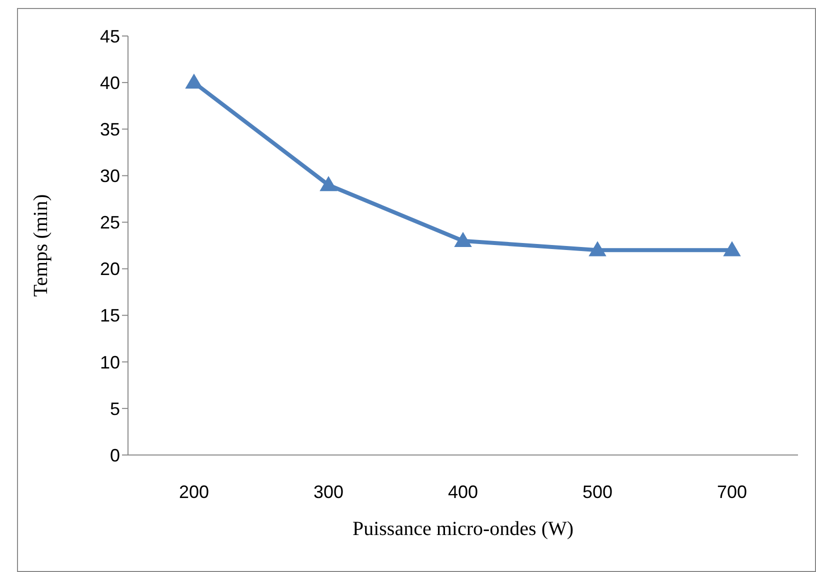 This screenshot has height=572, width=816. I want to click on x-tick-label: 300, so click(328, 492).